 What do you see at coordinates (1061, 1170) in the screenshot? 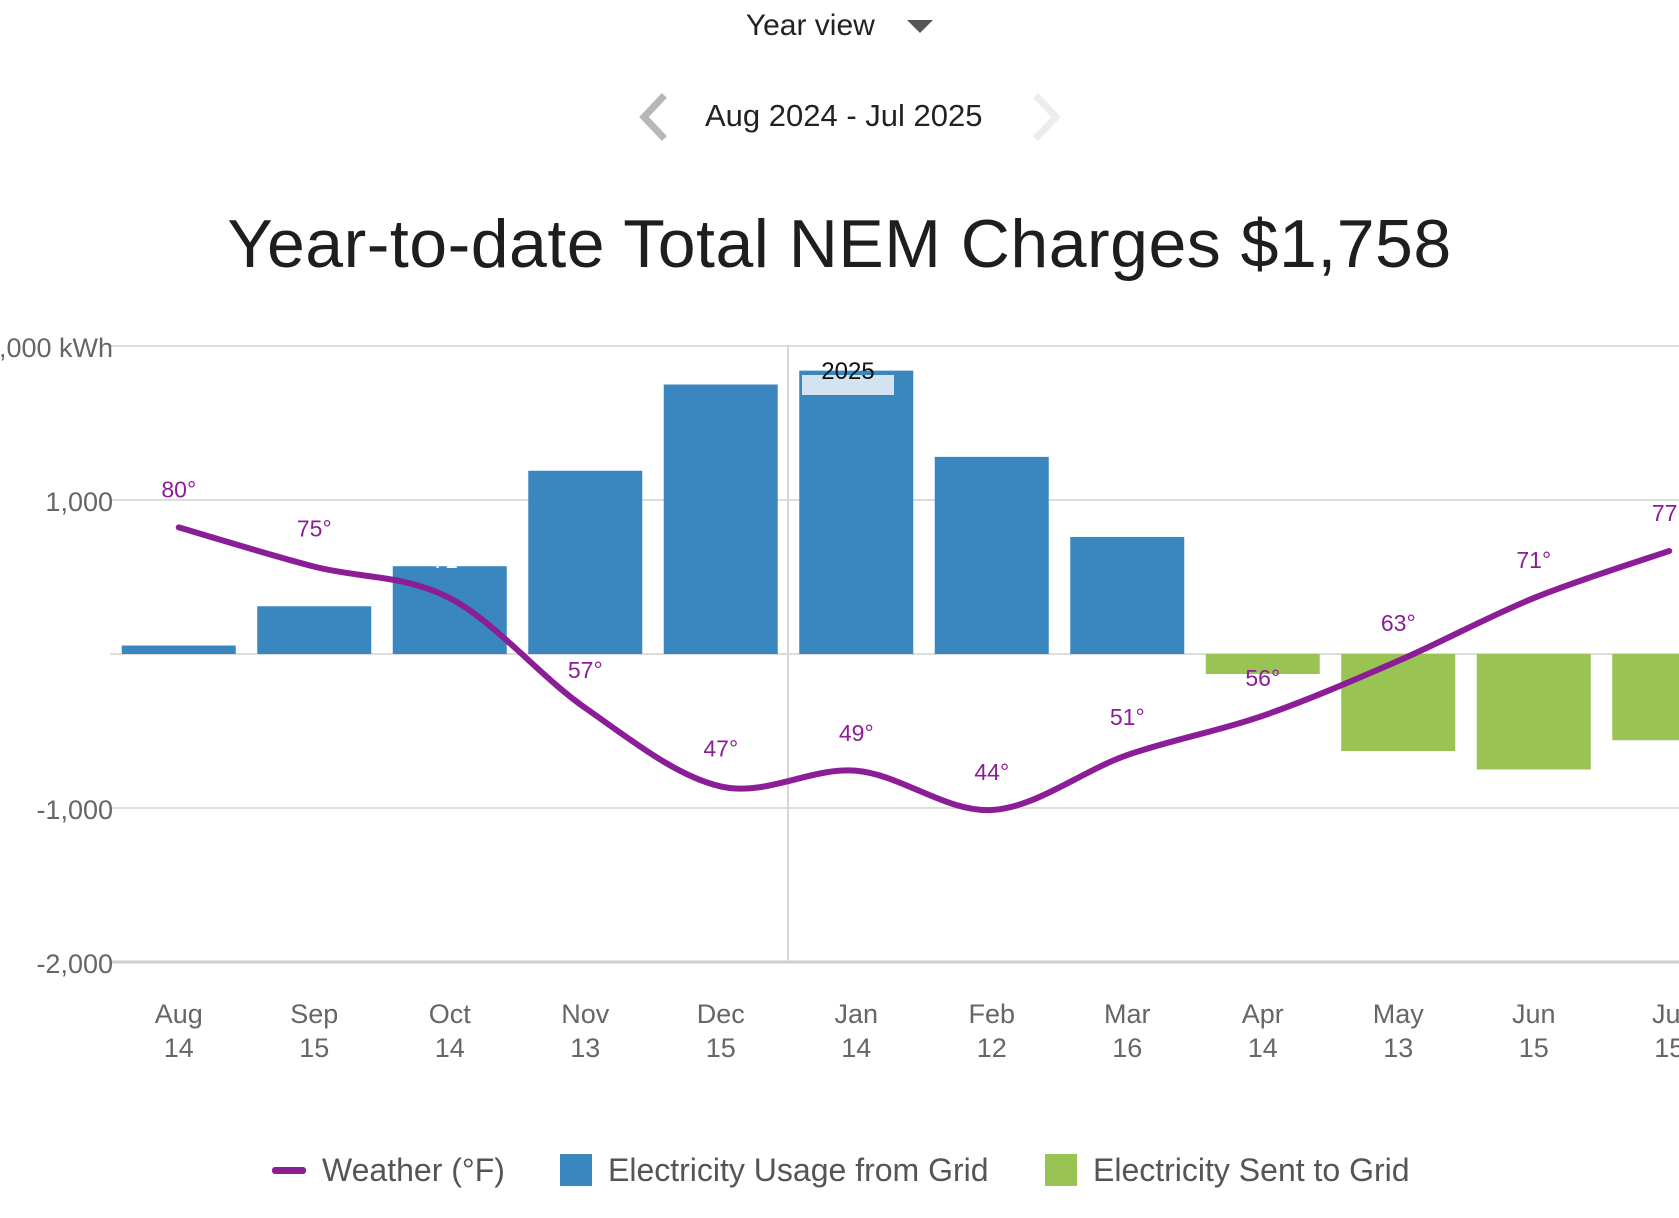
I see `sent-swatch` at bounding box center [1061, 1170].